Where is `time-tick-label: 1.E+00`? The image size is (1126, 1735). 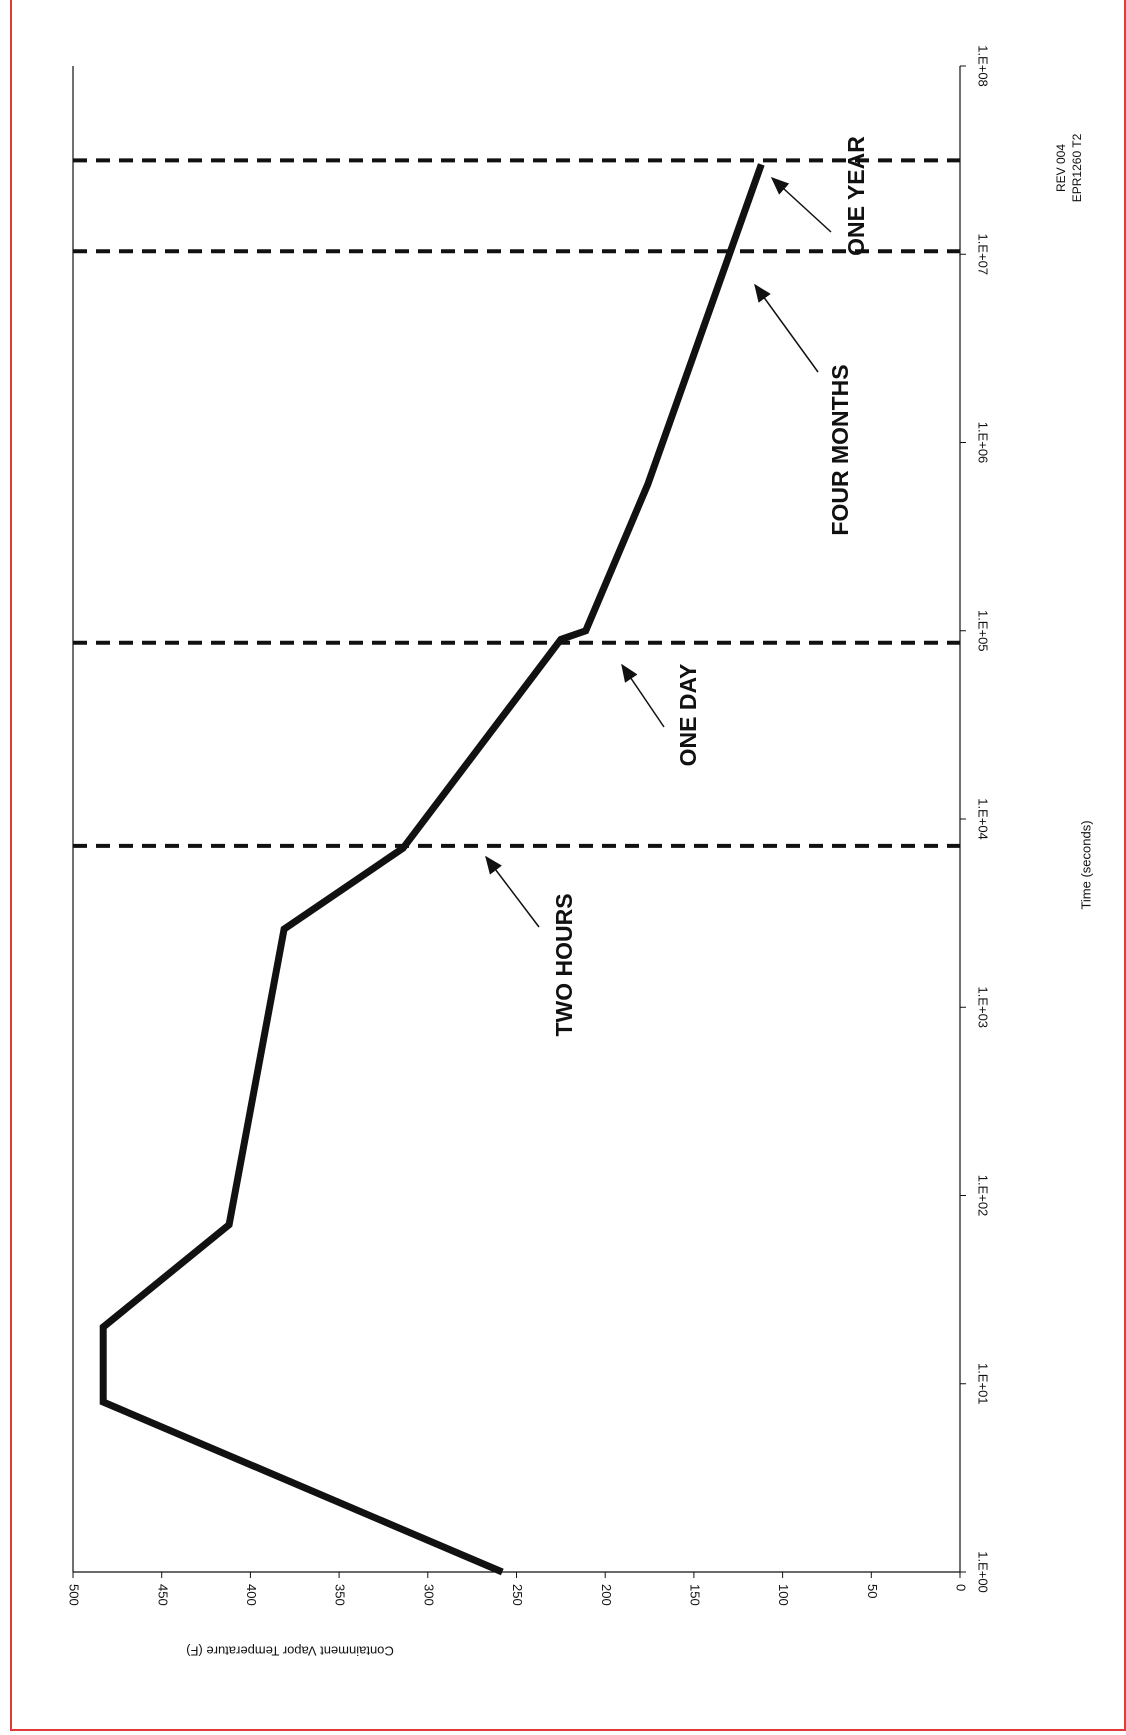
time-tick-label: 1.E+00 is located at coordinates (983, 1572).